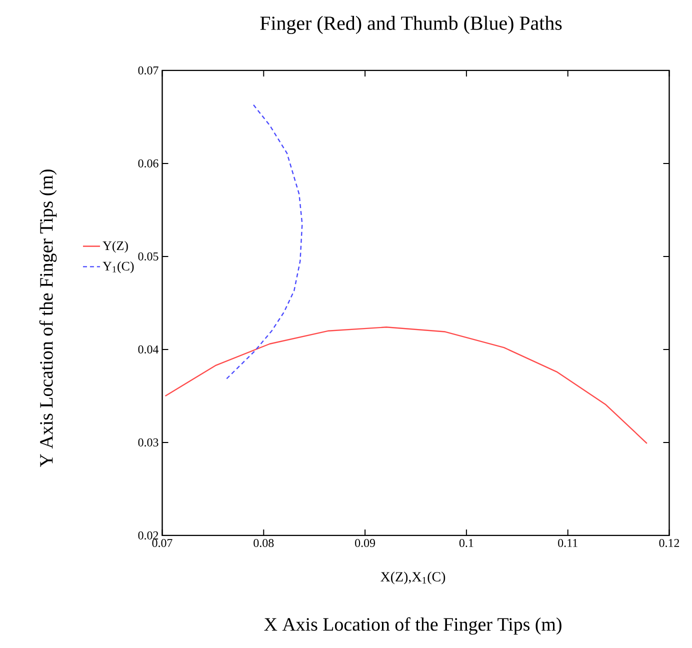 Image resolution: width=692 pixels, height=648 pixels. What do you see at coordinates (413, 626) in the screenshot?
I see `x-axis-title: X Axis Location of the Finger Tips (m)` at bounding box center [413, 626].